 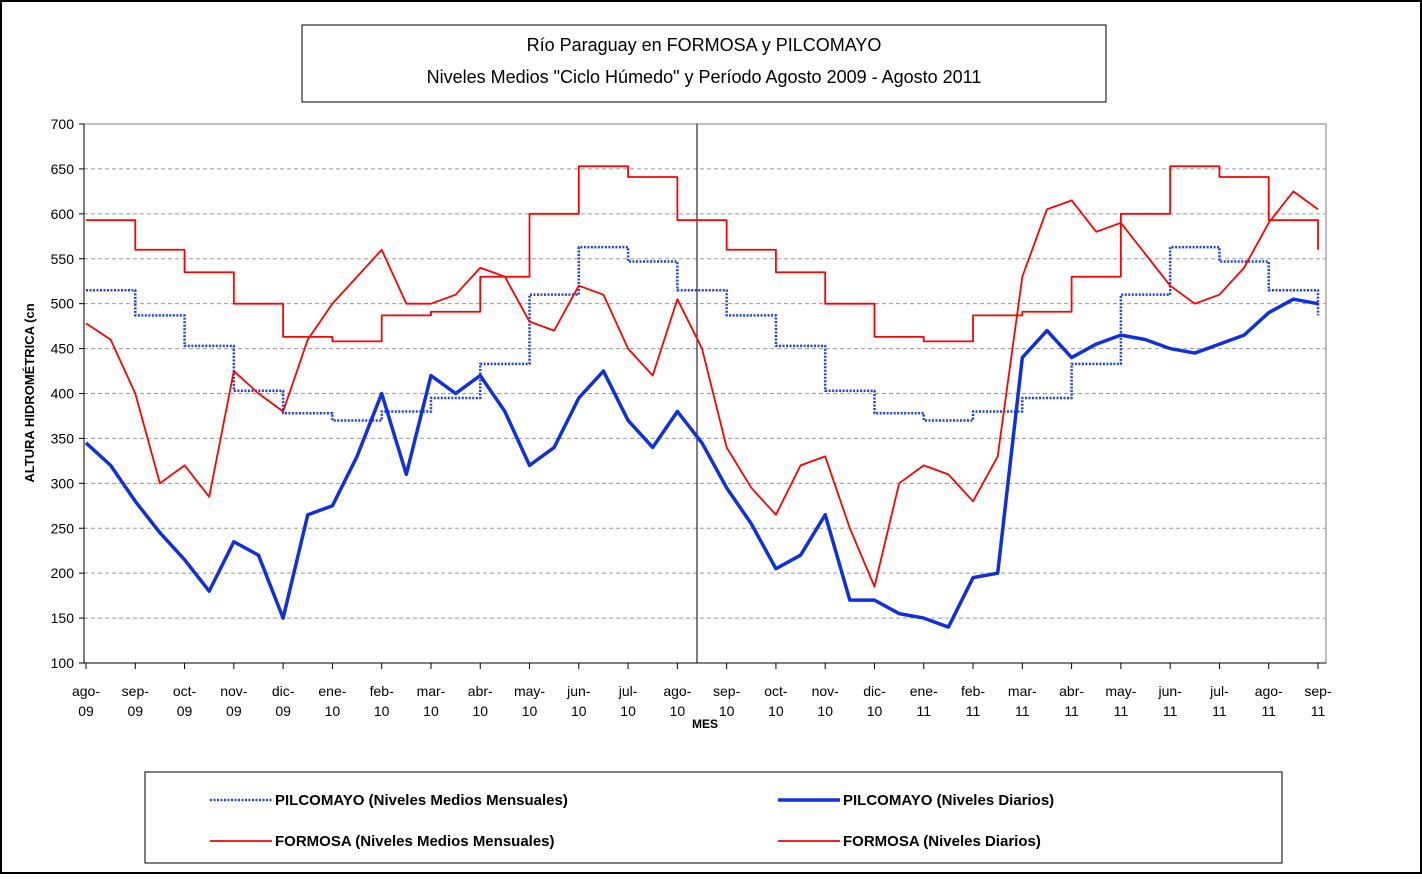 What do you see at coordinates (63, 349) in the screenshot?
I see `y-tick-label: 450` at bounding box center [63, 349].